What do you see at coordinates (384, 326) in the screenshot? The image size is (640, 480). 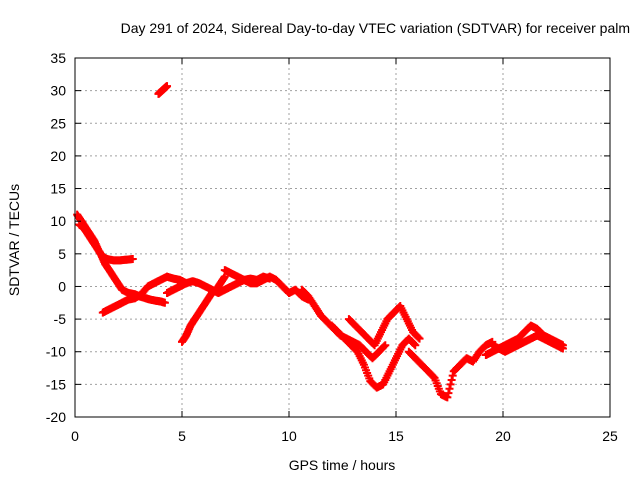 I see `series-spikes` at bounding box center [384, 326].